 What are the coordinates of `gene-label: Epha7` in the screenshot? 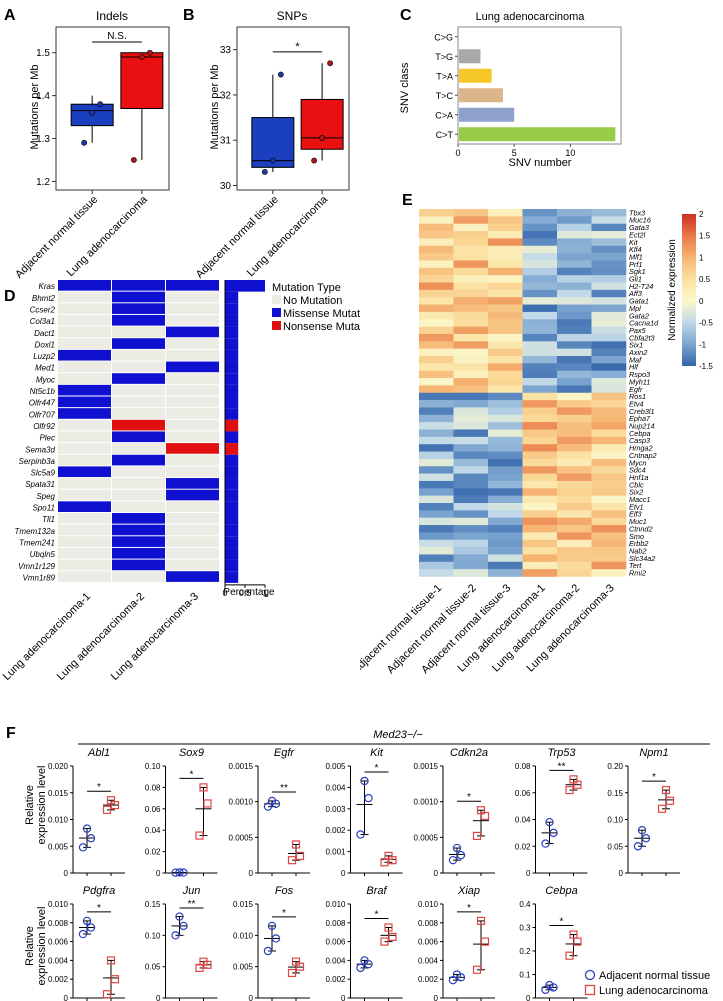 It's located at (640, 418).